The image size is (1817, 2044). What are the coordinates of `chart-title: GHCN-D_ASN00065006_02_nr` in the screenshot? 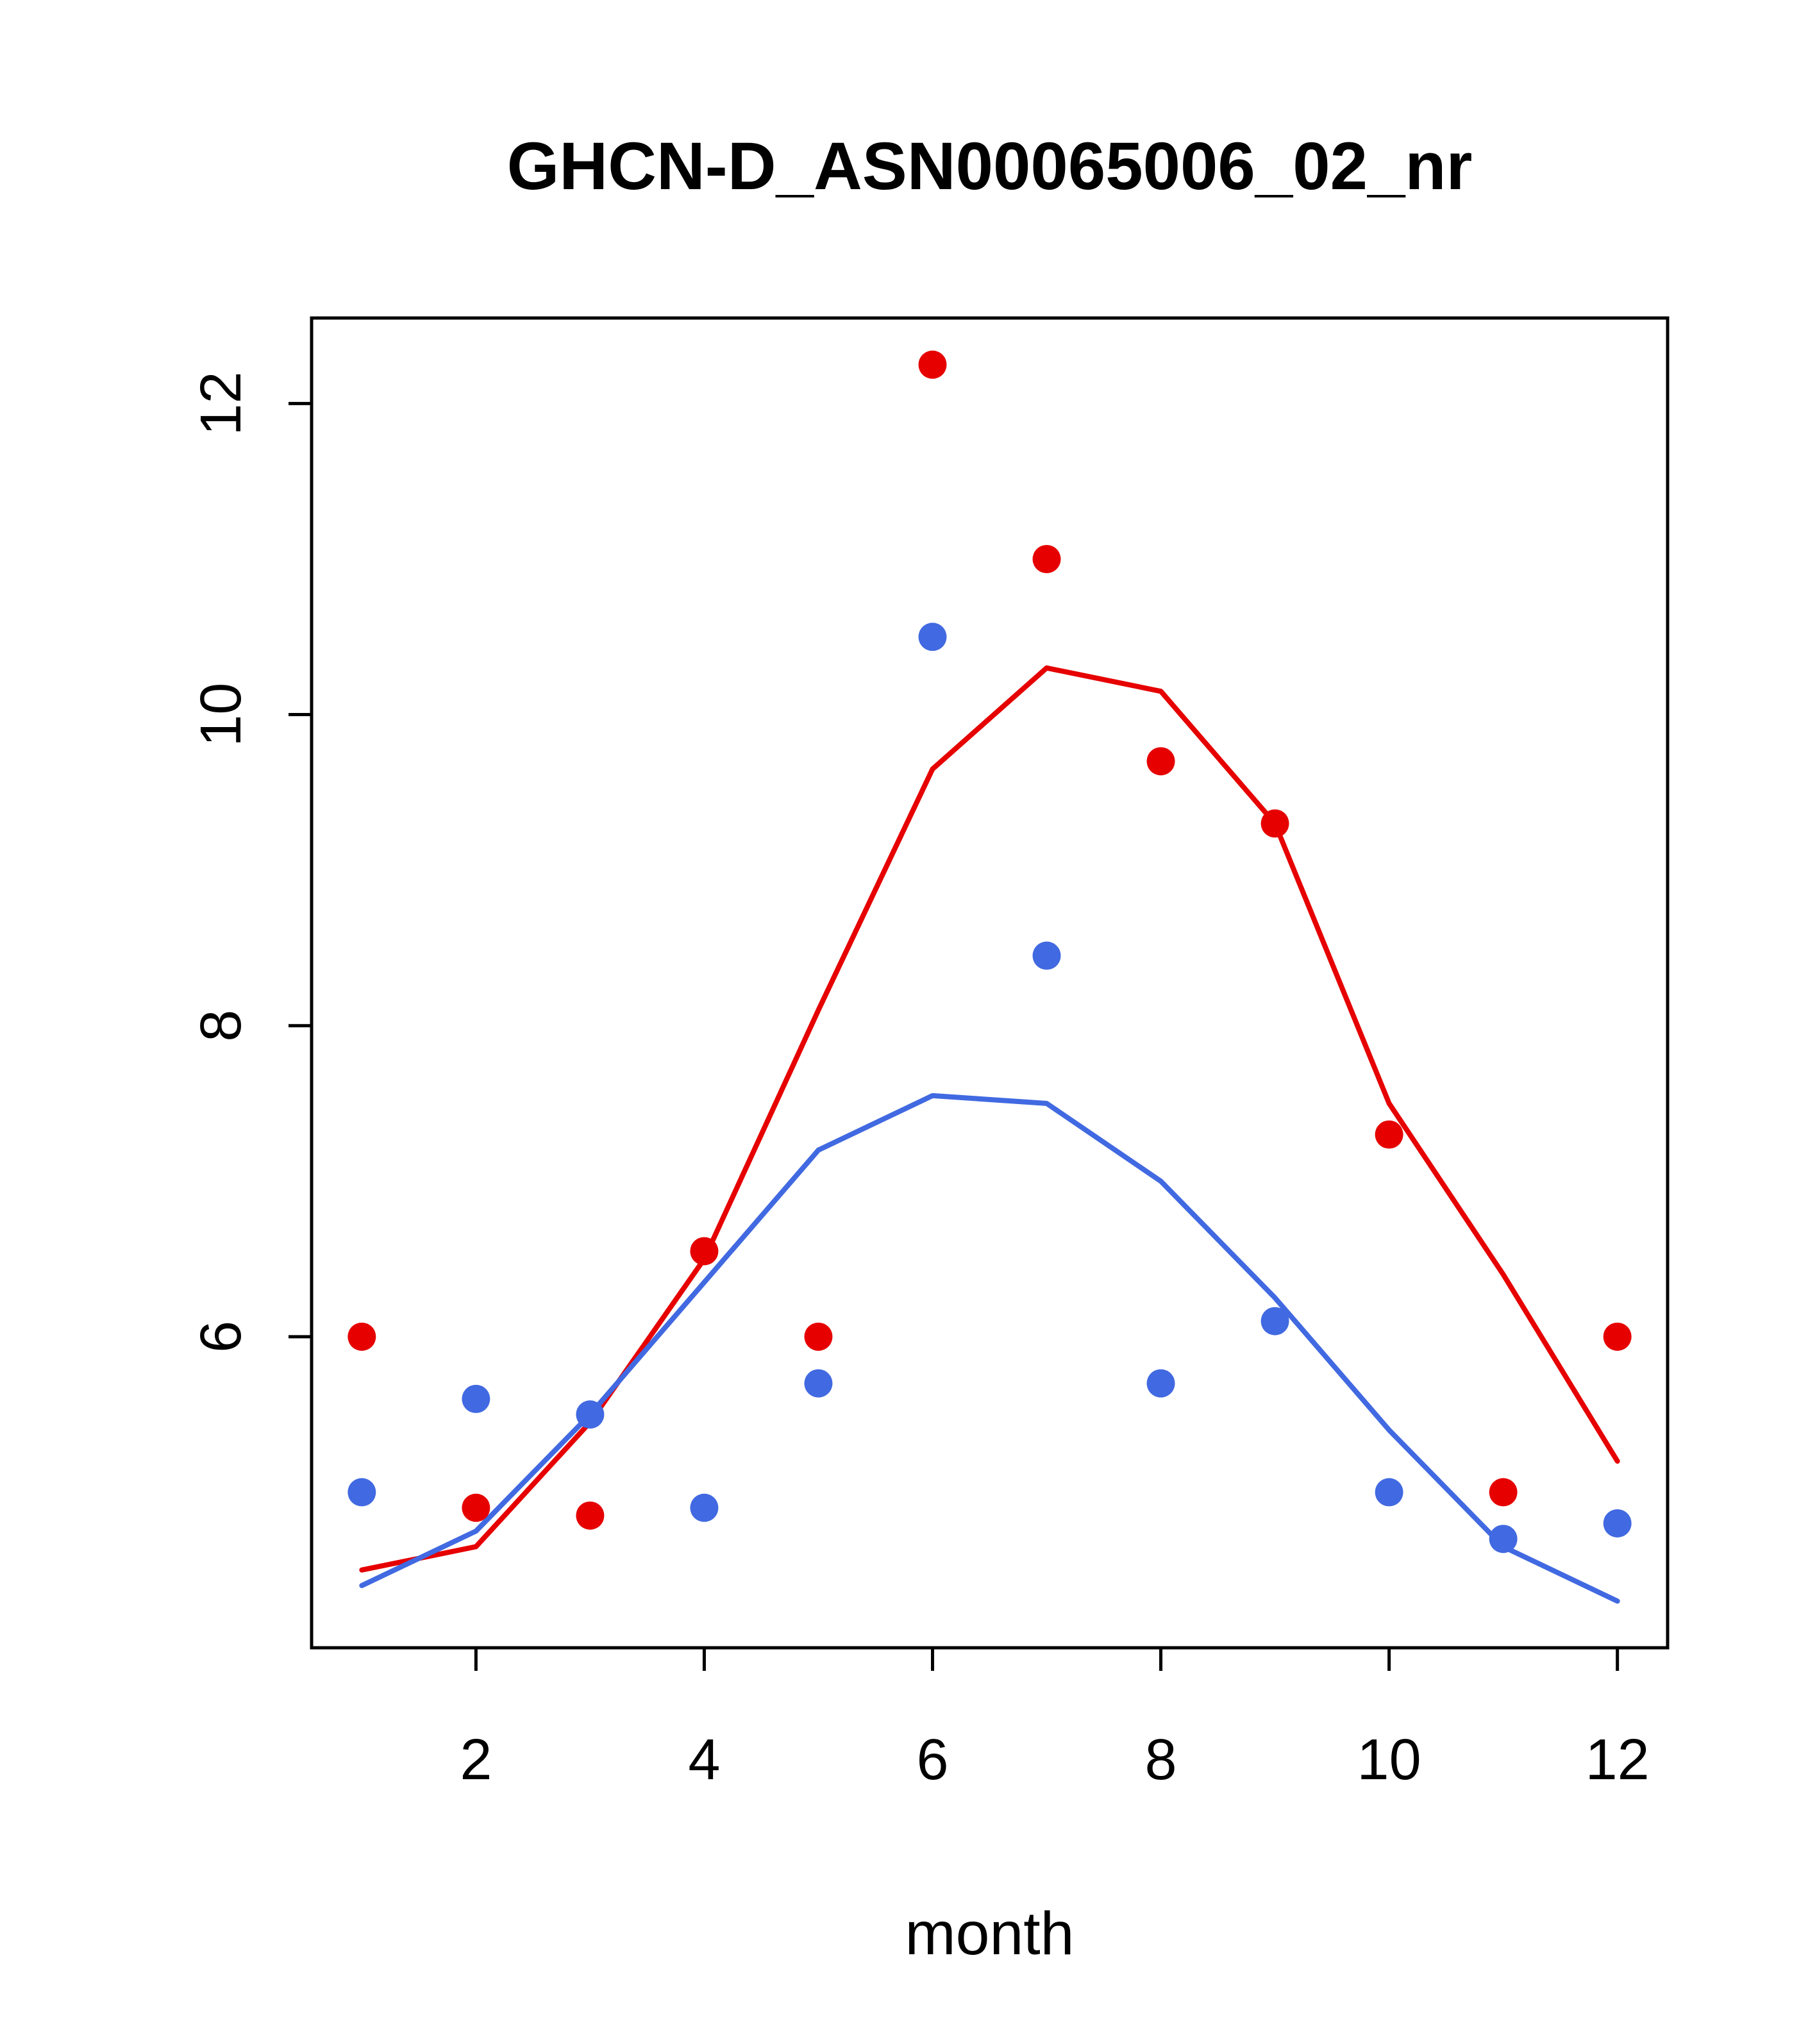 It's located at (990, 166).